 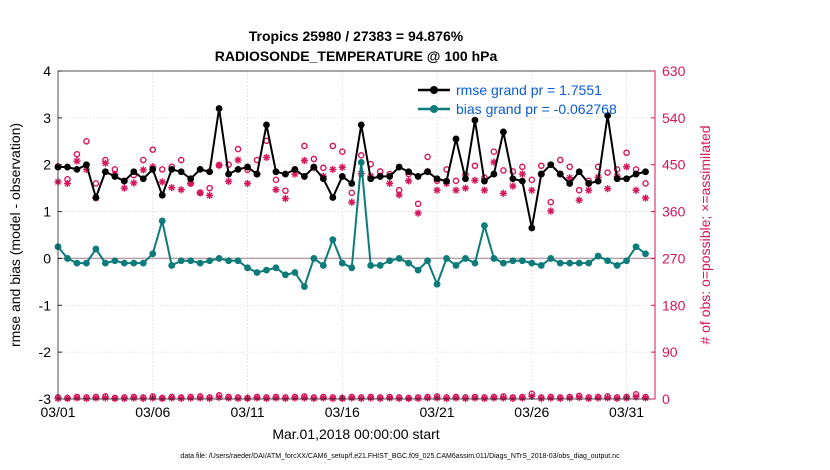 What do you see at coordinates (674, 118) in the screenshot?
I see `y2-tick-label: 540` at bounding box center [674, 118].